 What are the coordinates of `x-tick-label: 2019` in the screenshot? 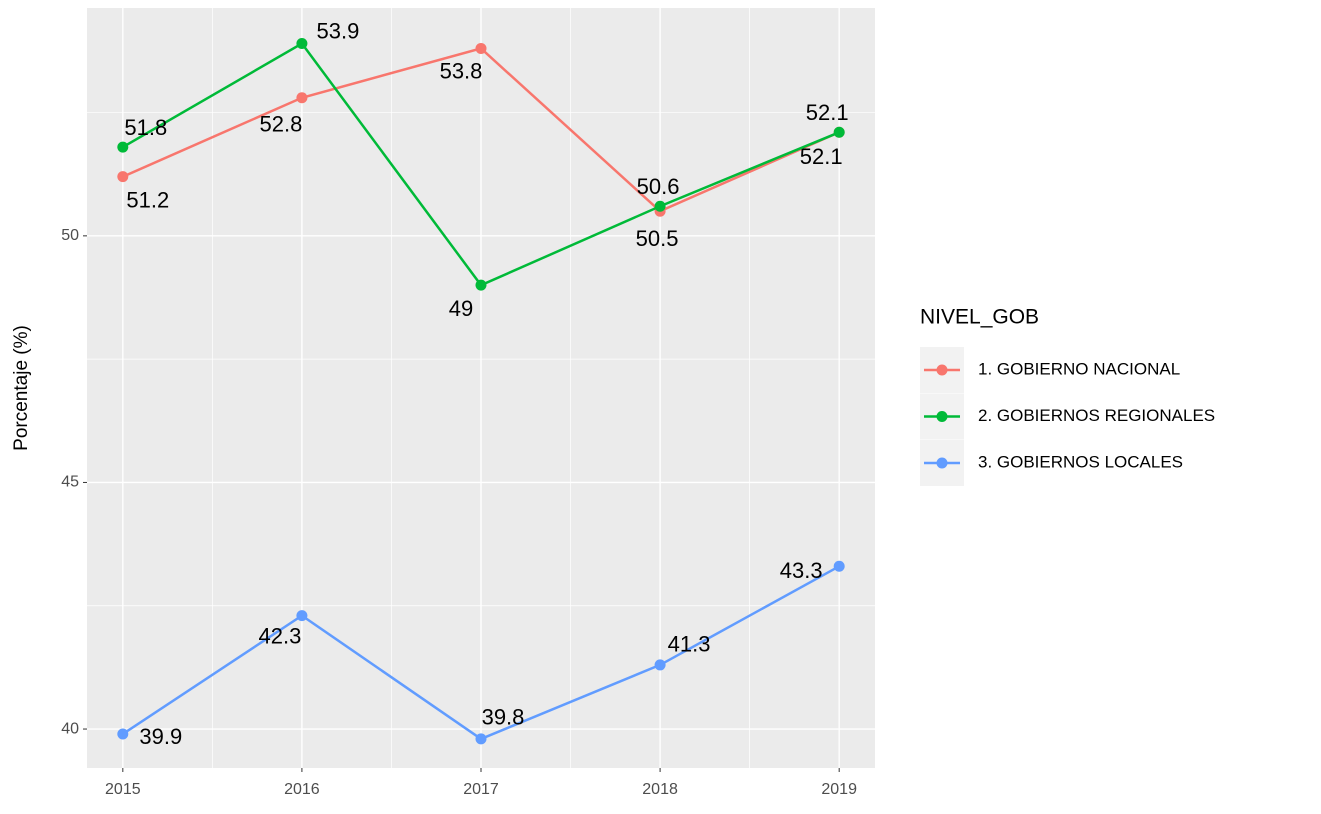 It's located at (839, 789).